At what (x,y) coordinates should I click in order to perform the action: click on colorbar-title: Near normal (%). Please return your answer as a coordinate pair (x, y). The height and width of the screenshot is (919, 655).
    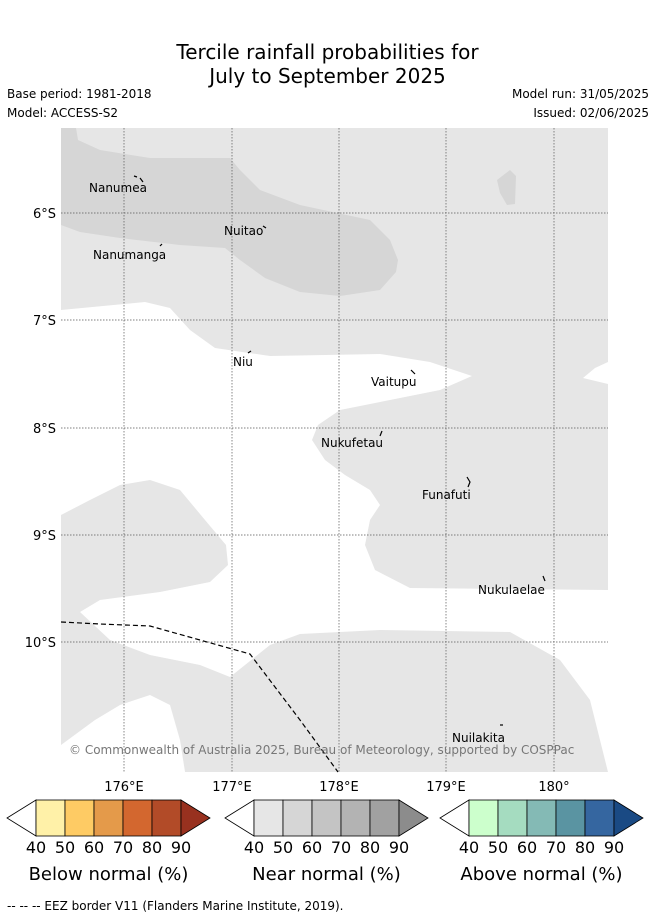
    Looking at the image, I should click on (326, 874).